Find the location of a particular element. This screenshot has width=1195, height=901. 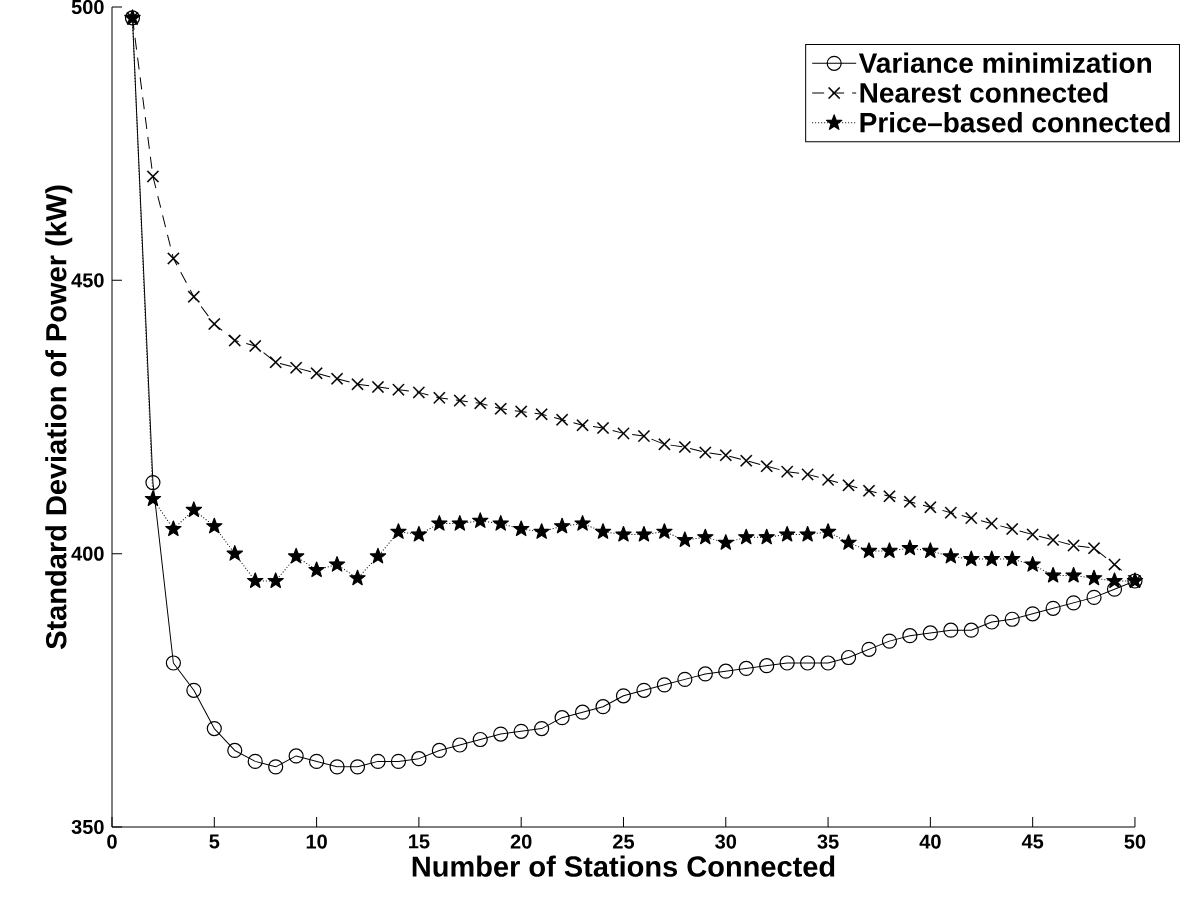

legend-label: Nearest connected is located at coordinates (984, 92).